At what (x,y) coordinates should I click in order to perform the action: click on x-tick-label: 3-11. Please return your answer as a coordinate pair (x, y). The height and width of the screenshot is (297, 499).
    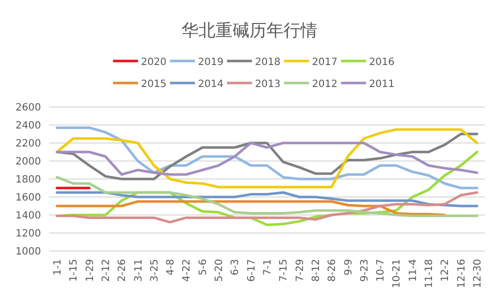
    Looking at the image, I should click on (138, 270).